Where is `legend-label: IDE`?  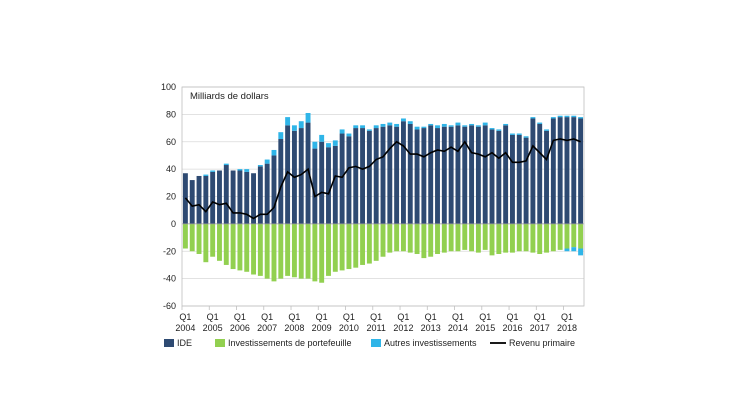
legend-label: IDE is located at coordinates (184, 343).